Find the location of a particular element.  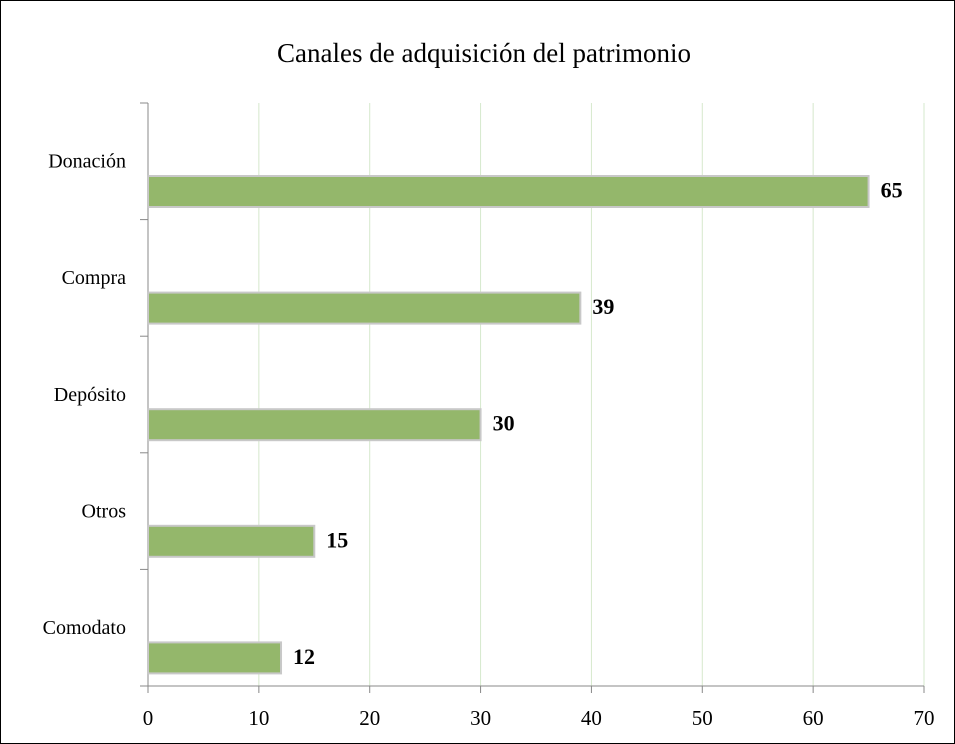

value-label: 12 is located at coordinates (304, 656).